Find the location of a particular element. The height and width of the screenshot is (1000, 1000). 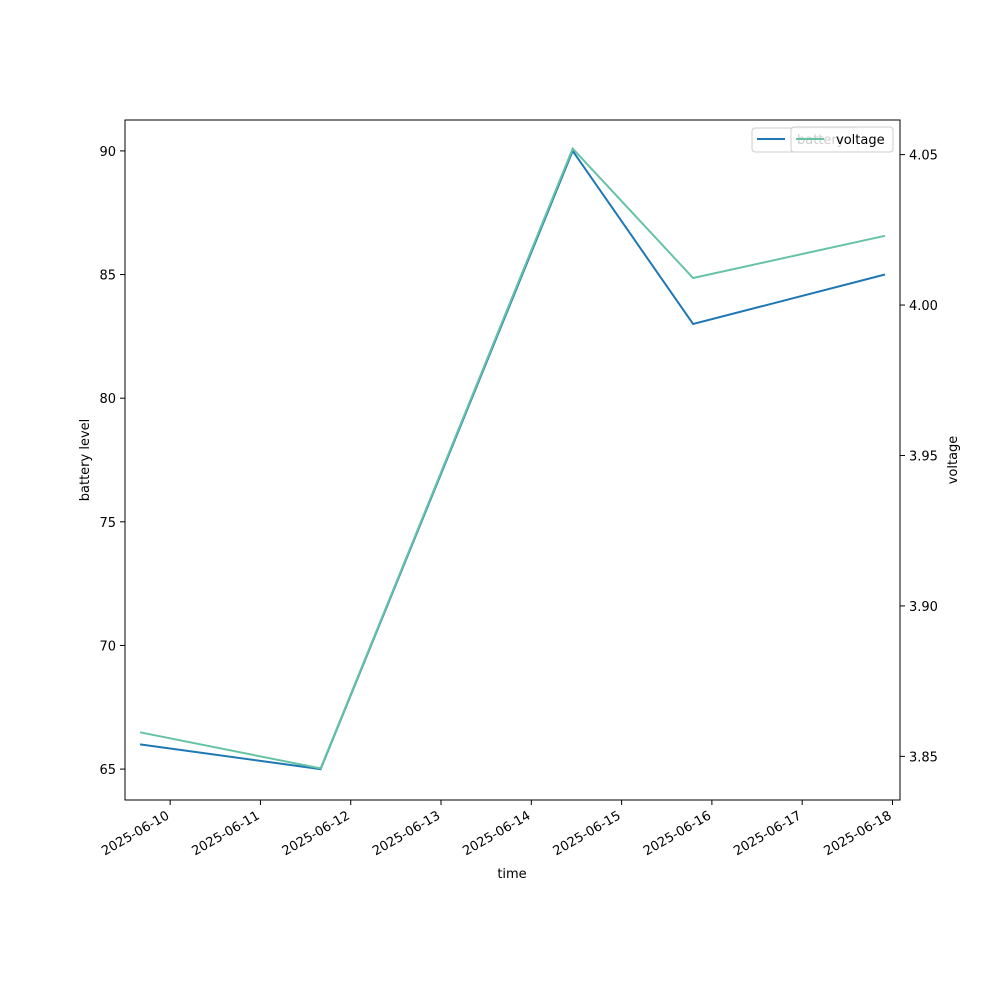

x-tick-label: 2025-06-16 is located at coordinates (677, 833).